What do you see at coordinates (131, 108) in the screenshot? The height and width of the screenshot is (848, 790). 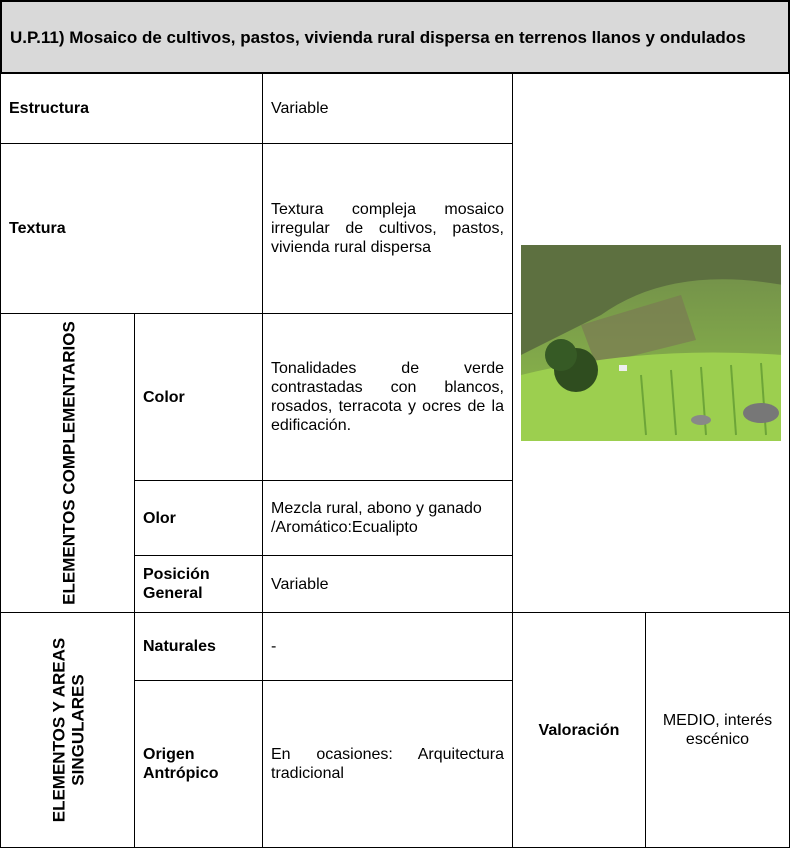 I see `label-cell: Estructura` at bounding box center [131, 108].